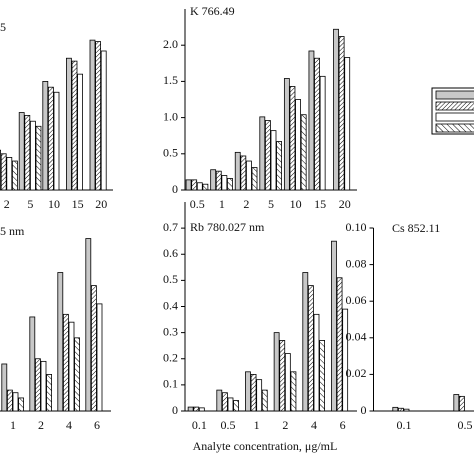 Image resolution: width=474 pixels, height=474 pixels. I want to click on x-tick-label: 10, so click(54, 204).